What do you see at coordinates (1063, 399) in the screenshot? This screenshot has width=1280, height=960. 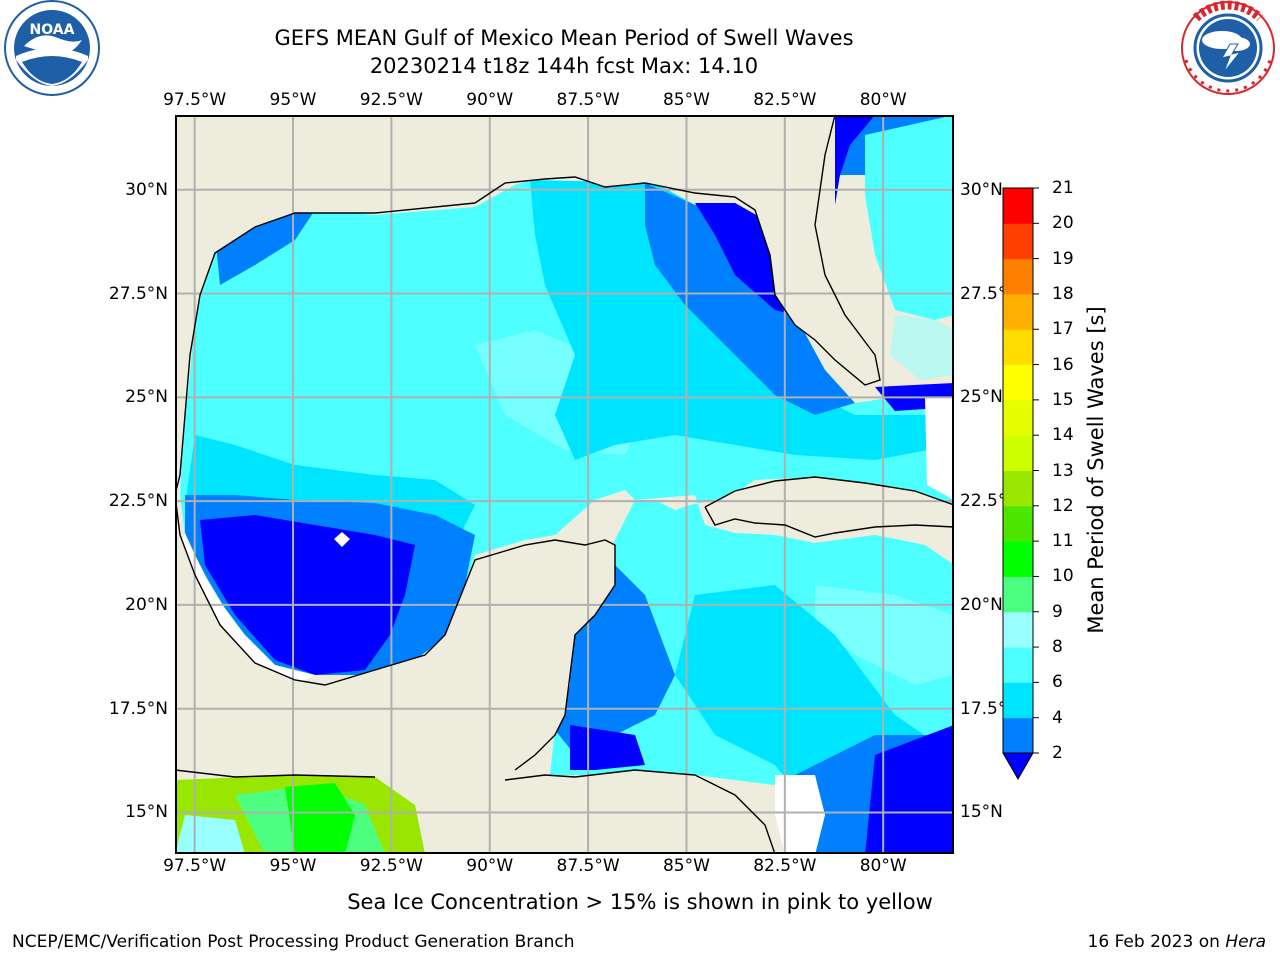 I see `colorbar-tick-label: 15` at bounding box center [1063, 399].